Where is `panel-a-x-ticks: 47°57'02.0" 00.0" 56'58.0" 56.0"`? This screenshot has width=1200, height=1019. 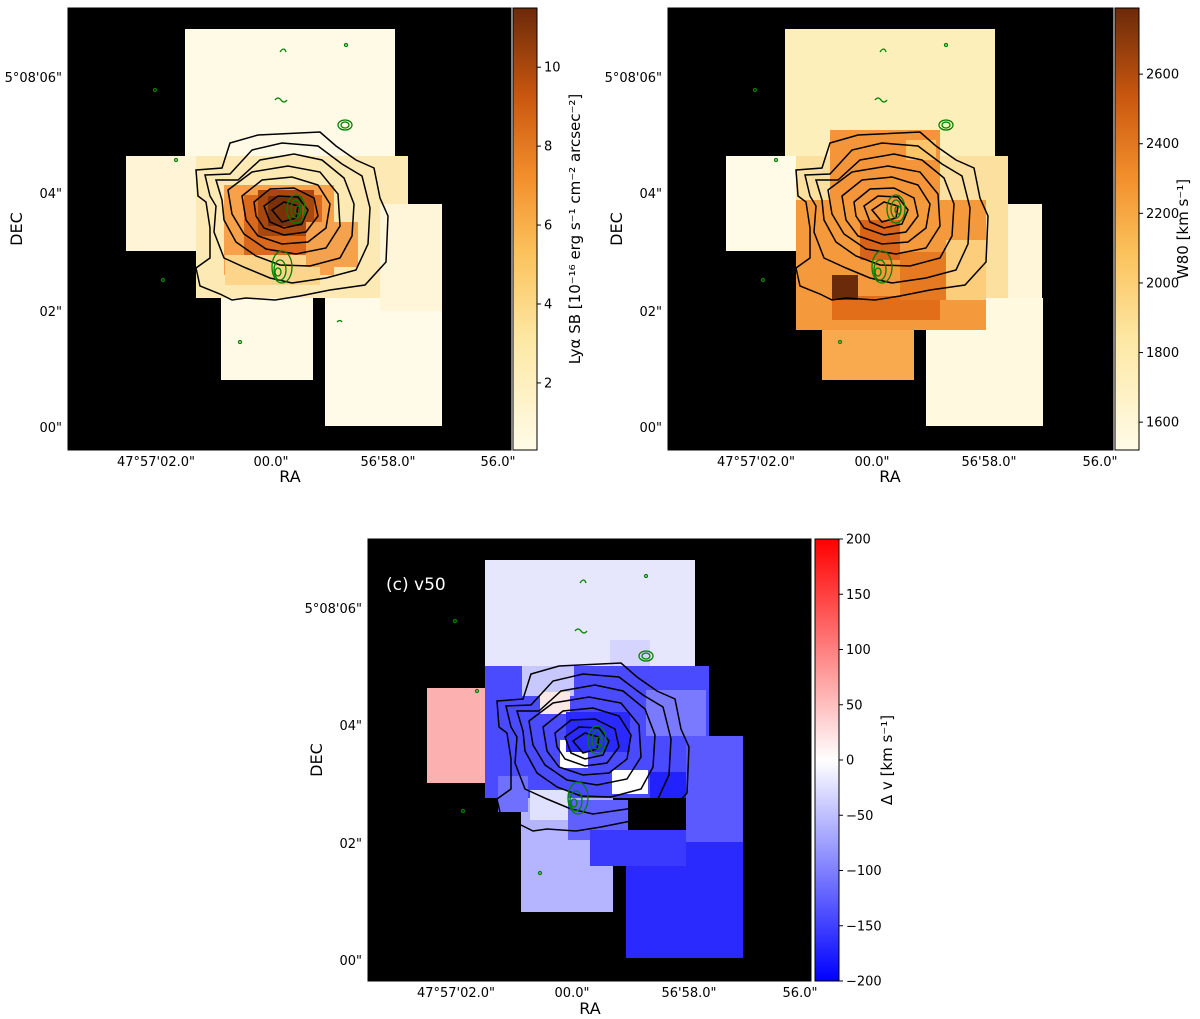
panel-a-x-ticks: 47°57'02.0" 00.0" 56'58.0" 56.0" is located at coordinates (316, 462).